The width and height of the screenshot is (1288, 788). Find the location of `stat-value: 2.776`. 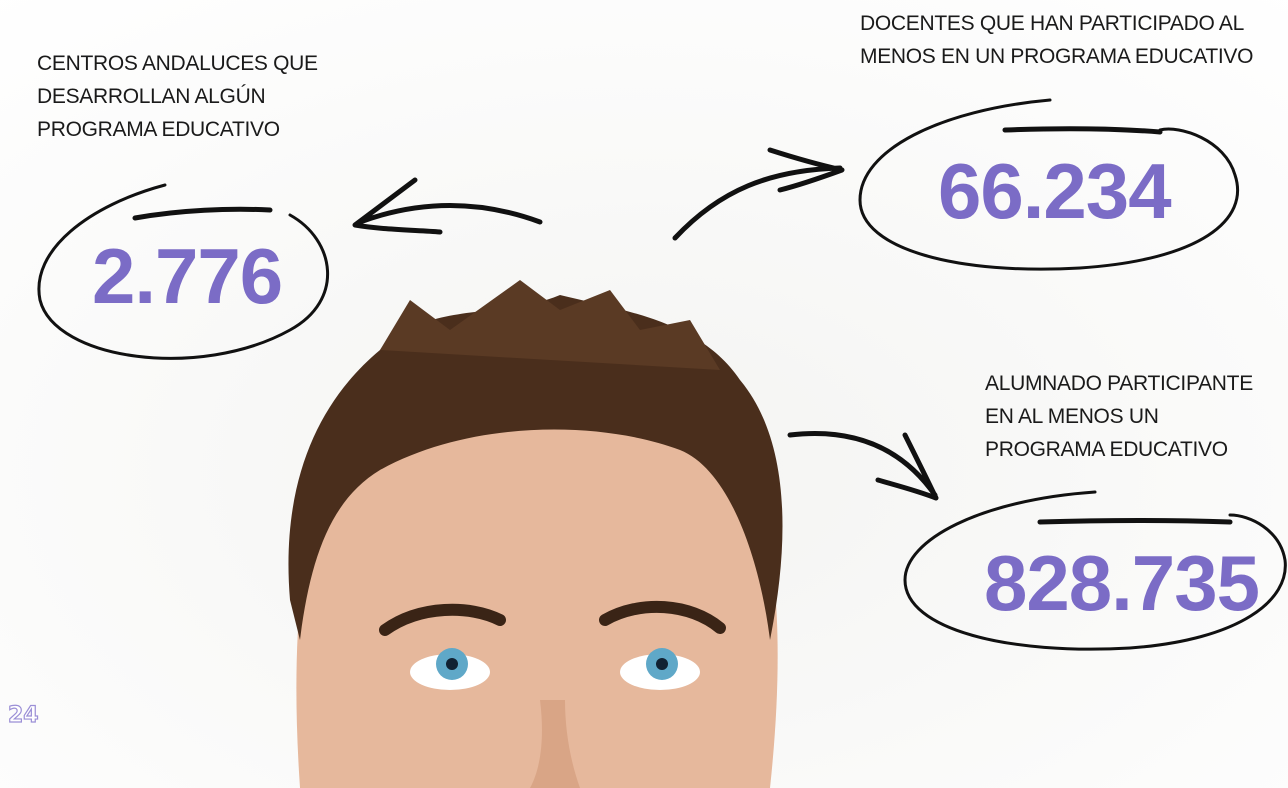

stat-value: 2.776 is located at coordinates (187, 276).